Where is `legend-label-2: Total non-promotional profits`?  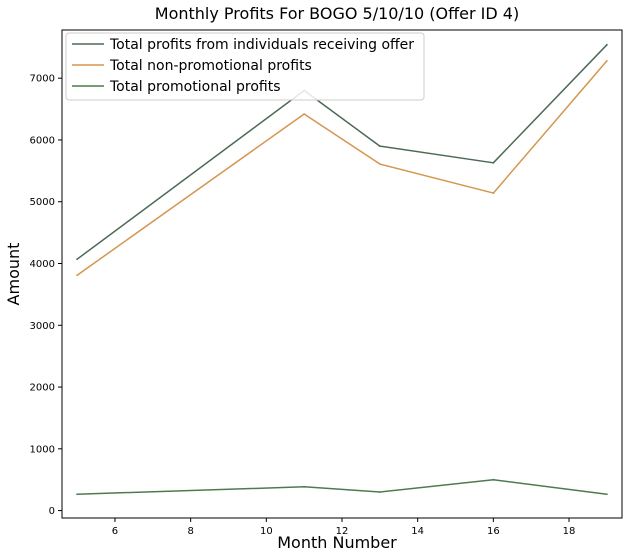
legend-label-2: Total non-promotional profits is located at coordinates (210, 66).